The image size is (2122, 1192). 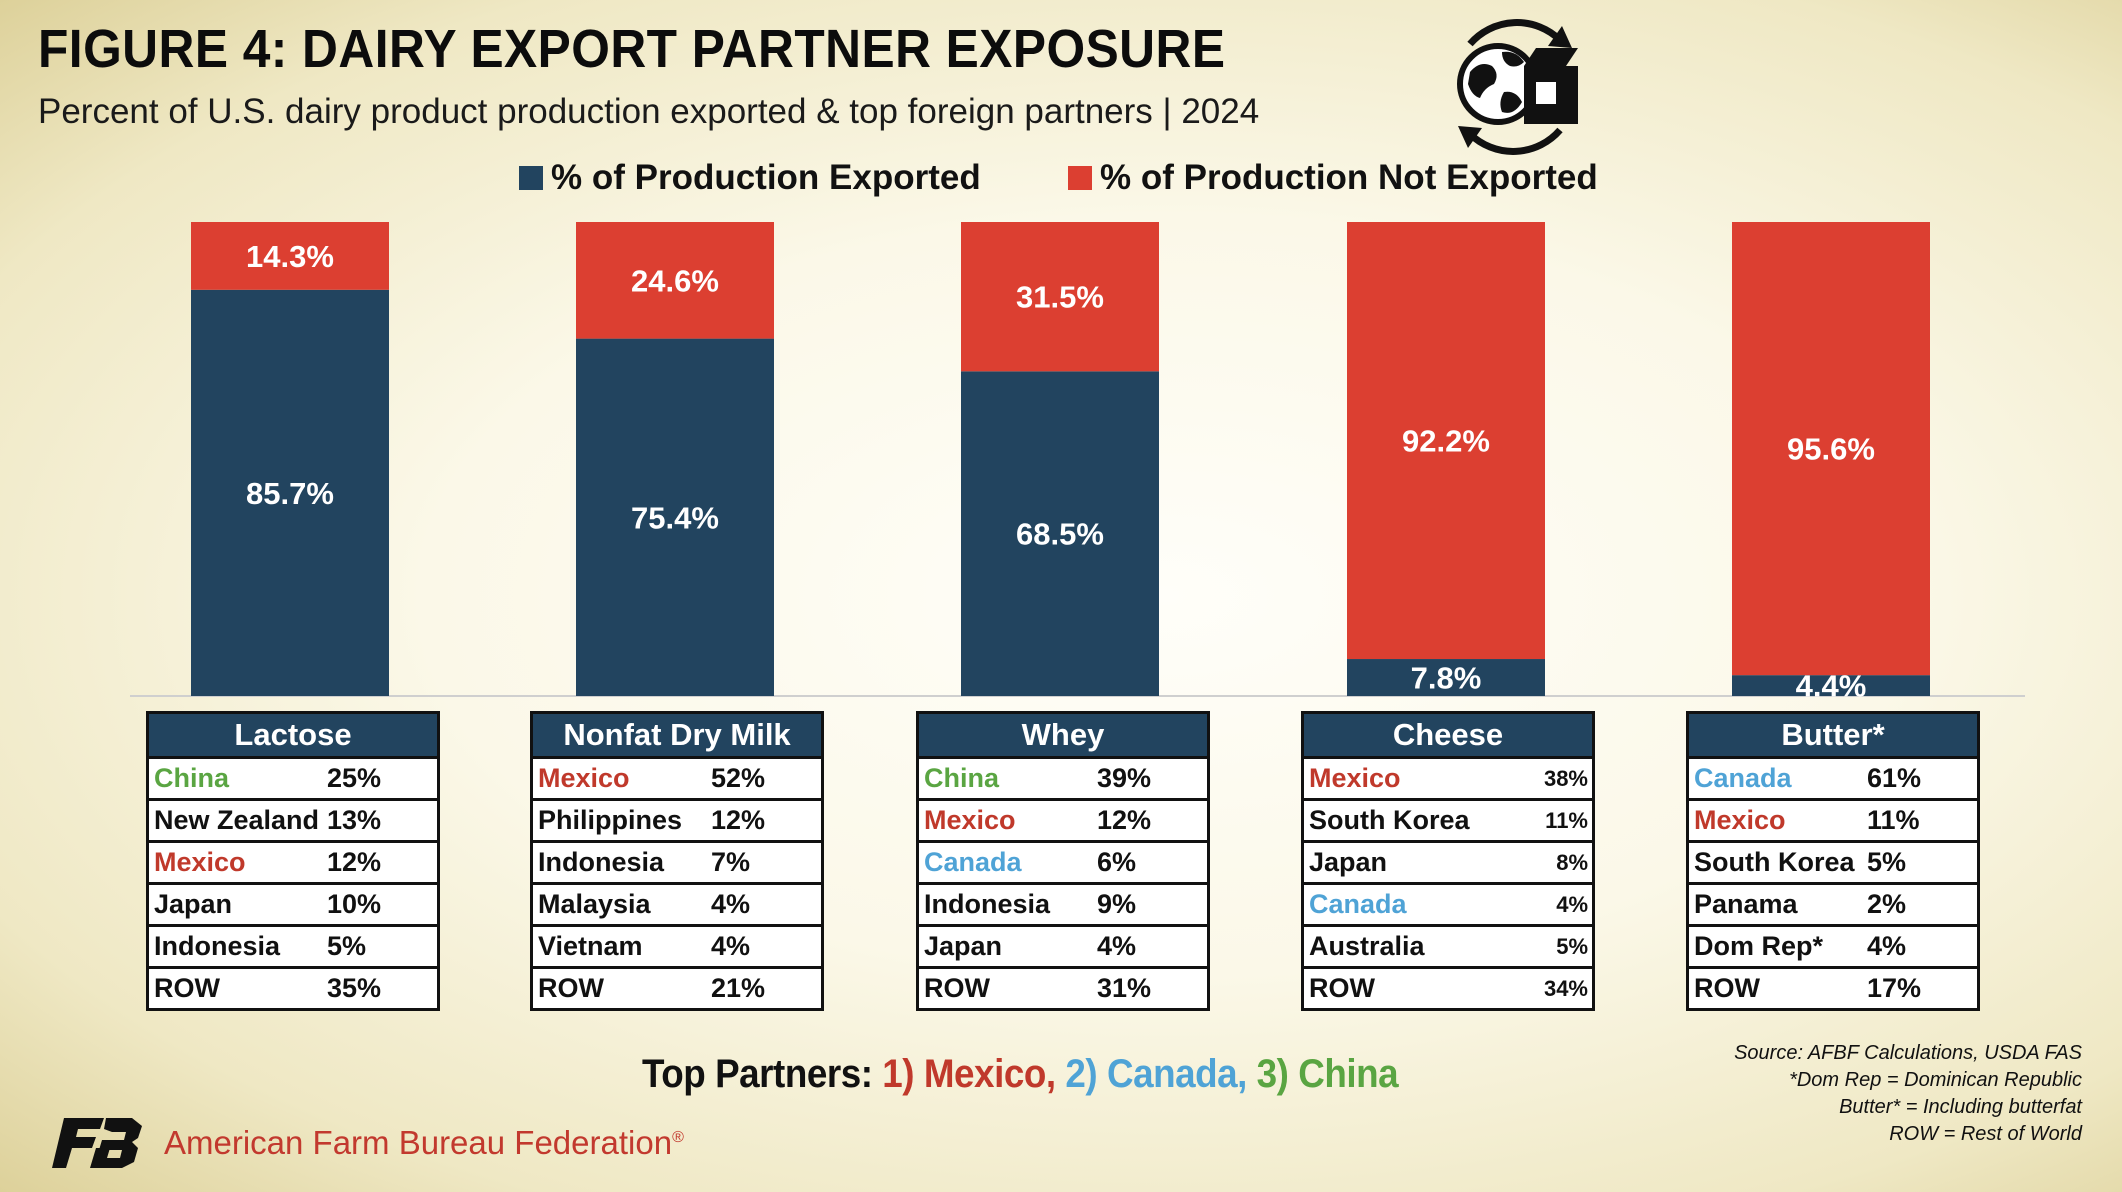 What do you see at coordinates (677, 945) in the screenshot?
I see `table-row: Vietnam 4%` at bounding box center [677, 945].